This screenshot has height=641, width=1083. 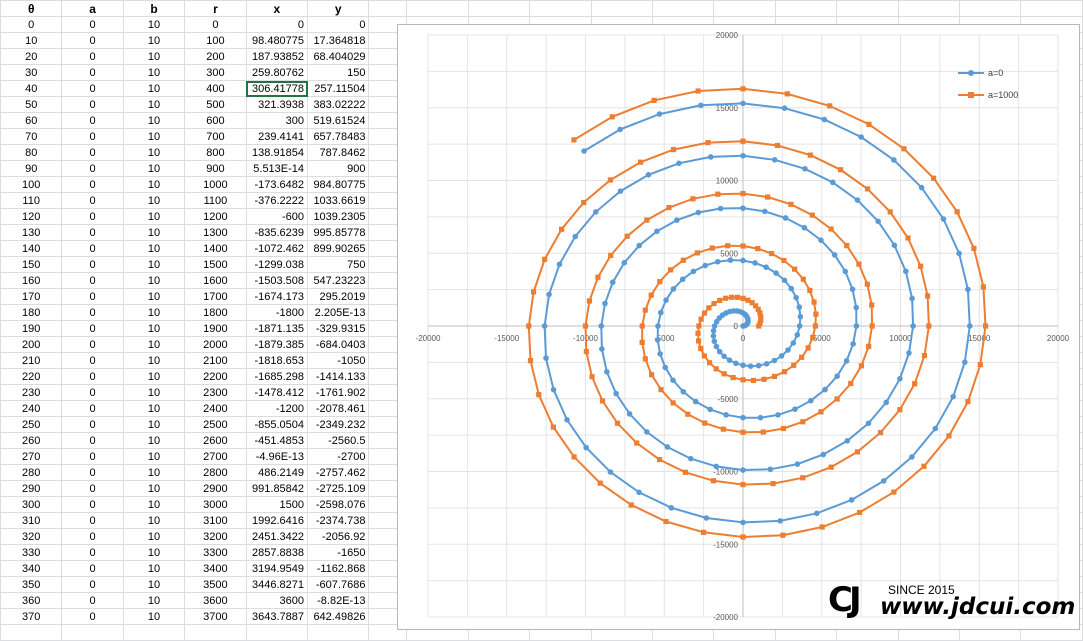 What do you see at coordinates (215, 376) in the screenshot?
I see `data-cell: 2200` at bounding box center [215, 376].